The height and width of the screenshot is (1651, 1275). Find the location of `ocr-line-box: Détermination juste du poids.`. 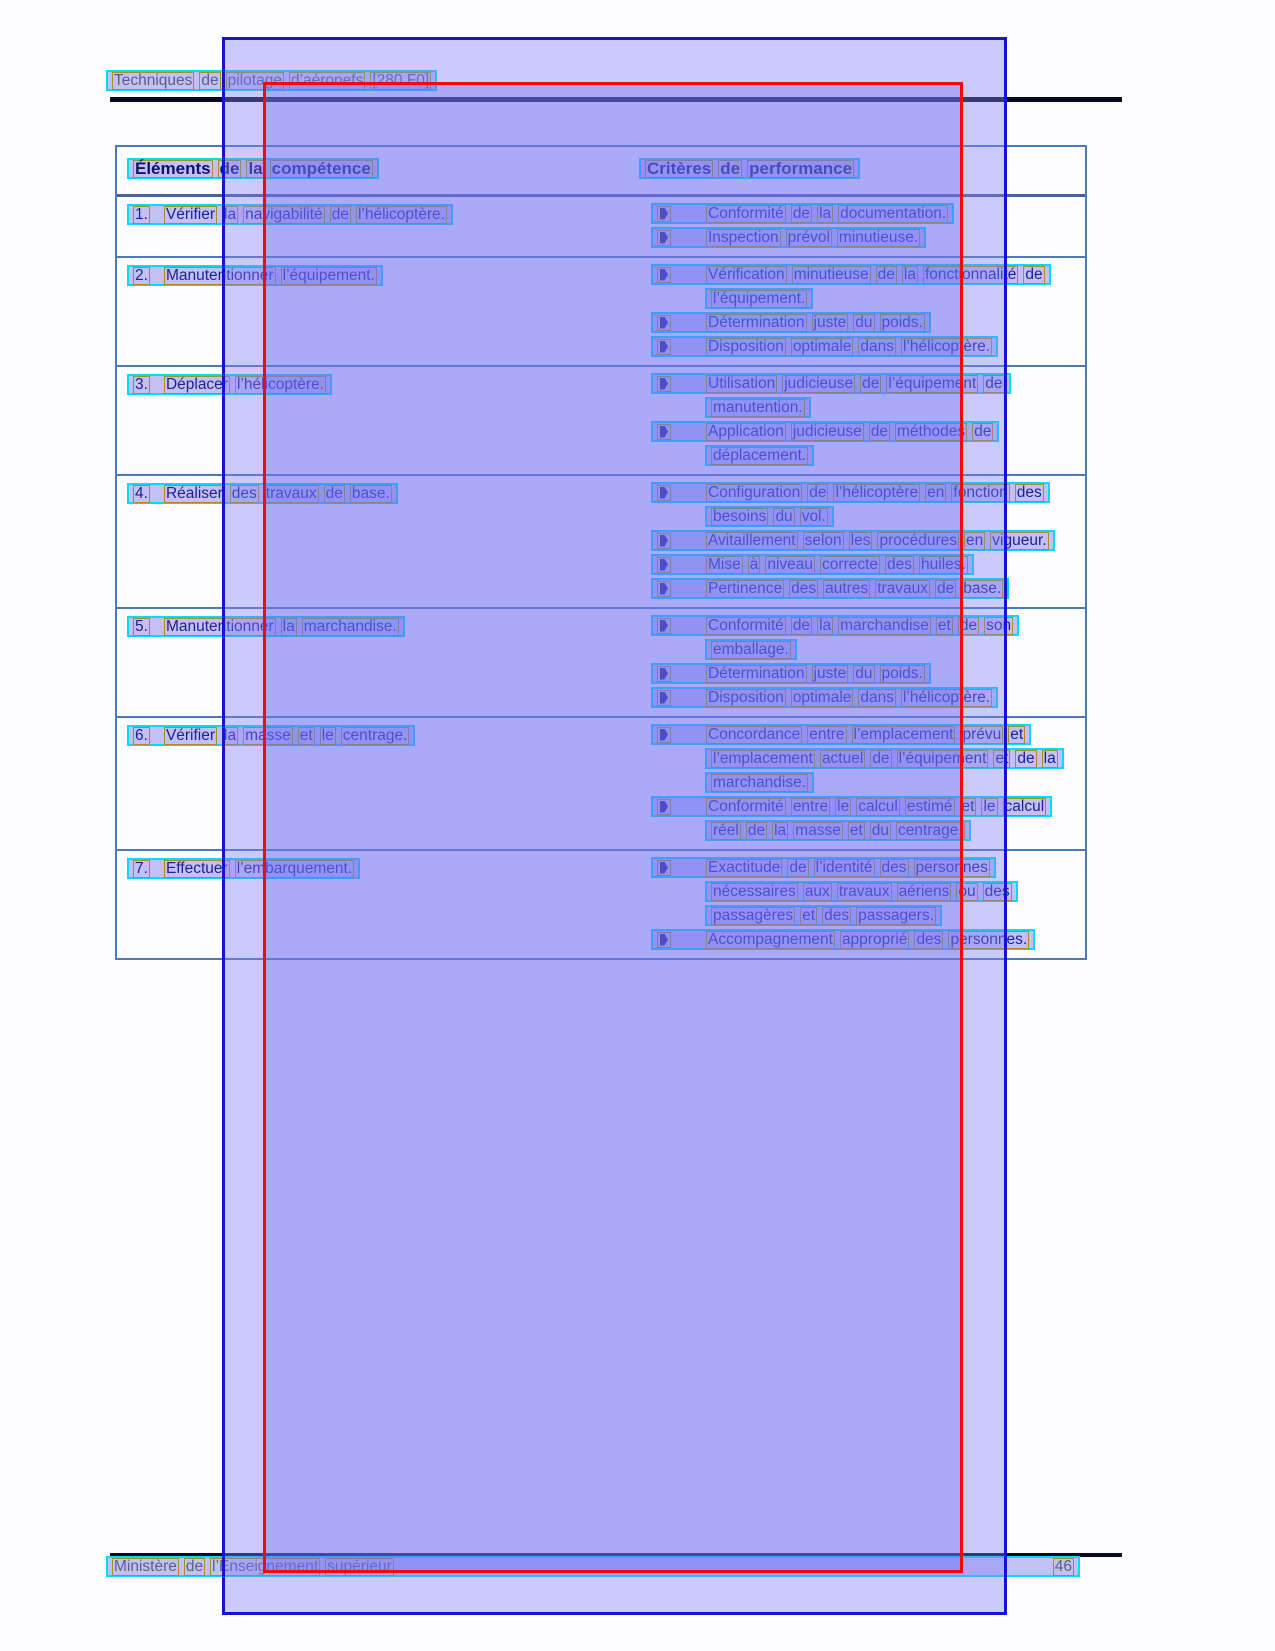

ocr-line-box: Détermination juste du poids. is located at coordinates (791, 322).